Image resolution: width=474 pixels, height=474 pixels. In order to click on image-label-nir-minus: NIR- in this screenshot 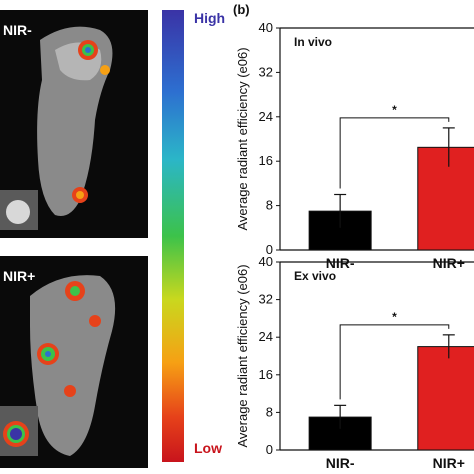, I will do `click(17, 30)`.